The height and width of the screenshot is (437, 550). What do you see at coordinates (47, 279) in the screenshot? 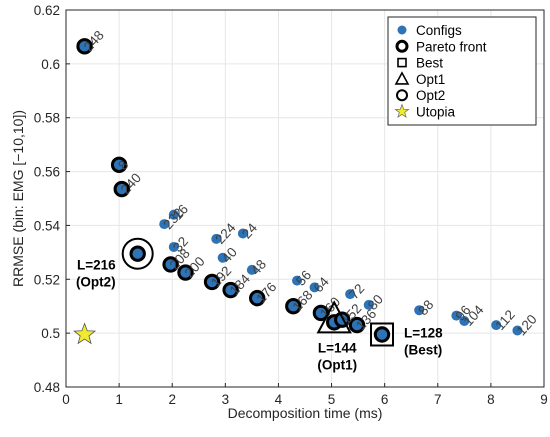
I see `y-tick-label: 0.52` at bounding box center [47, 279].